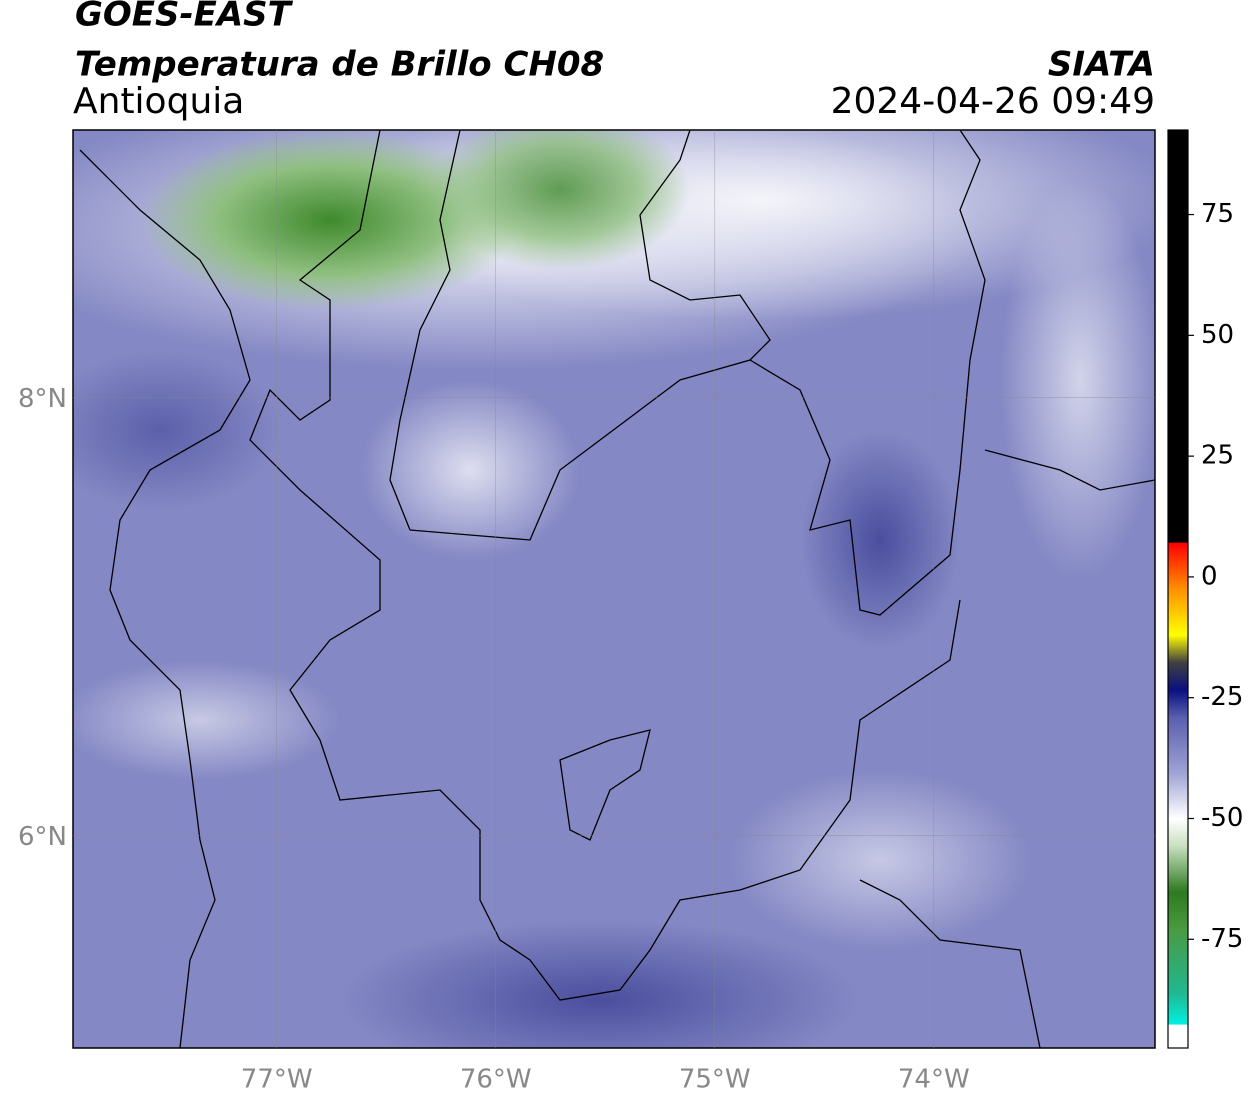  What do you see at coordinates (184, 17) in the screenshot?
I see `title: GOES-EAST` at bounding box center [184, 17].